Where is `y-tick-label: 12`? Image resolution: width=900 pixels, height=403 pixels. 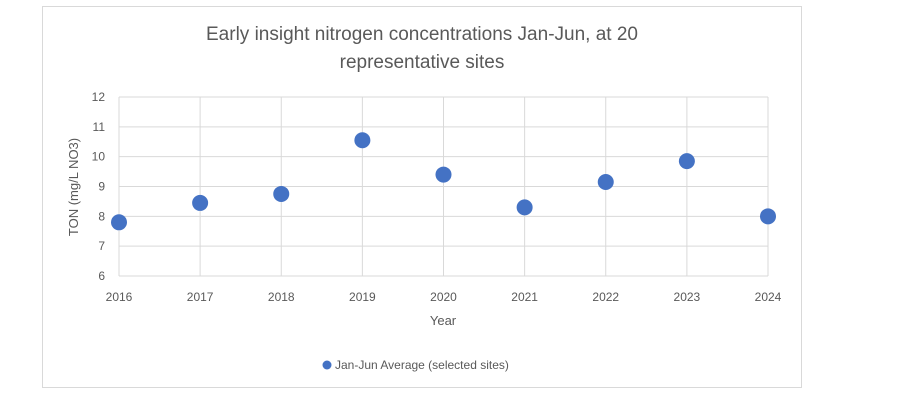
y-tick-label: 12 is located at coordinates (99, 97).